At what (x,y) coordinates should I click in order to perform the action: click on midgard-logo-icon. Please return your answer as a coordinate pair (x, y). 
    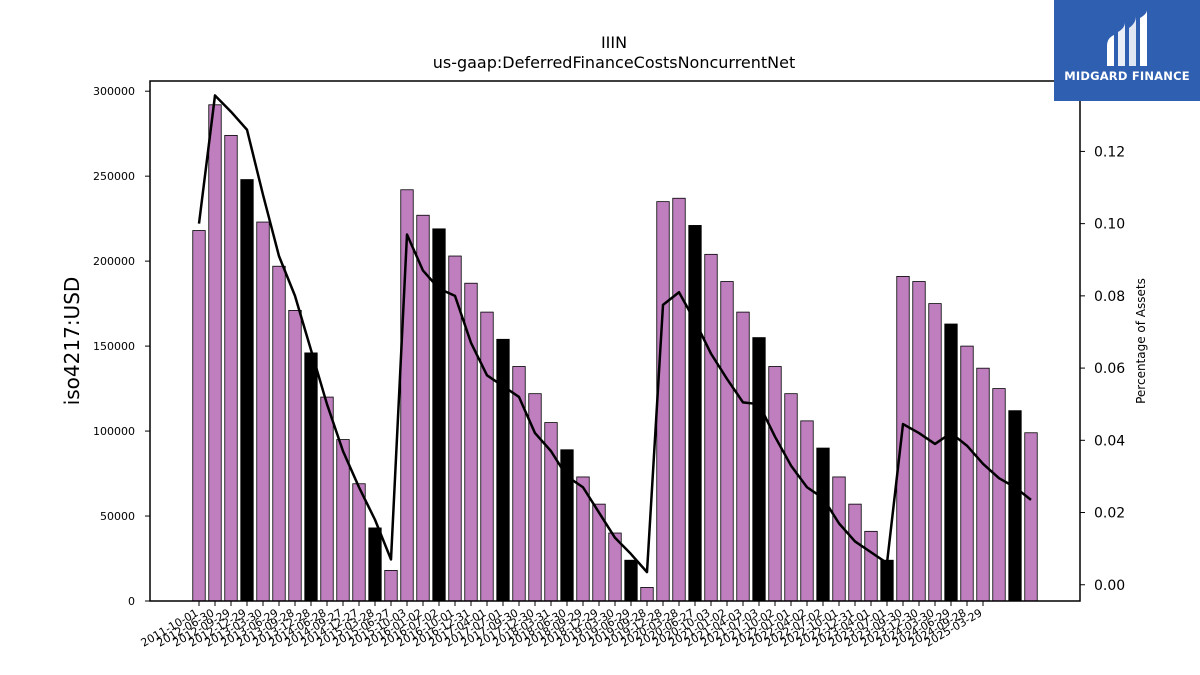
    Looking at the image, I should click on (1127, 38).